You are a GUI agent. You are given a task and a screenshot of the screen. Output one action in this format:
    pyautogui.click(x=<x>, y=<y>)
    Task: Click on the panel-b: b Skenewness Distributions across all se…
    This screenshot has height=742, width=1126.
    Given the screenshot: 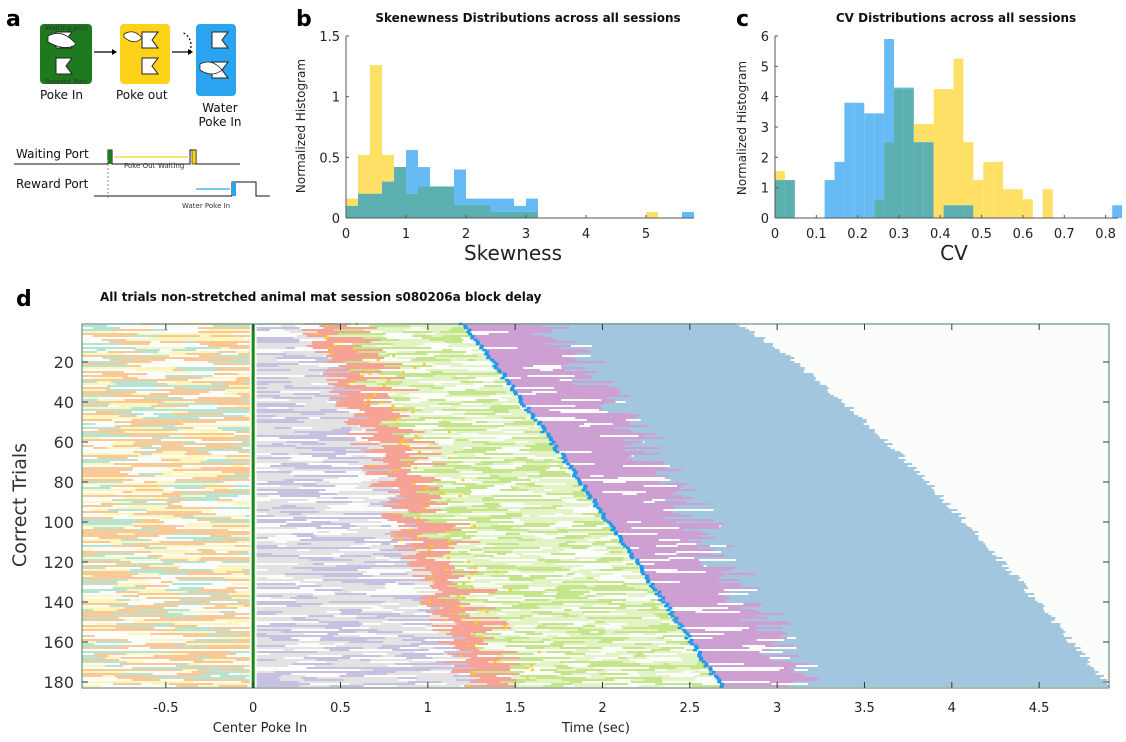 What is the action you would take?
    pyautogui.click(x=494, y=136)
    